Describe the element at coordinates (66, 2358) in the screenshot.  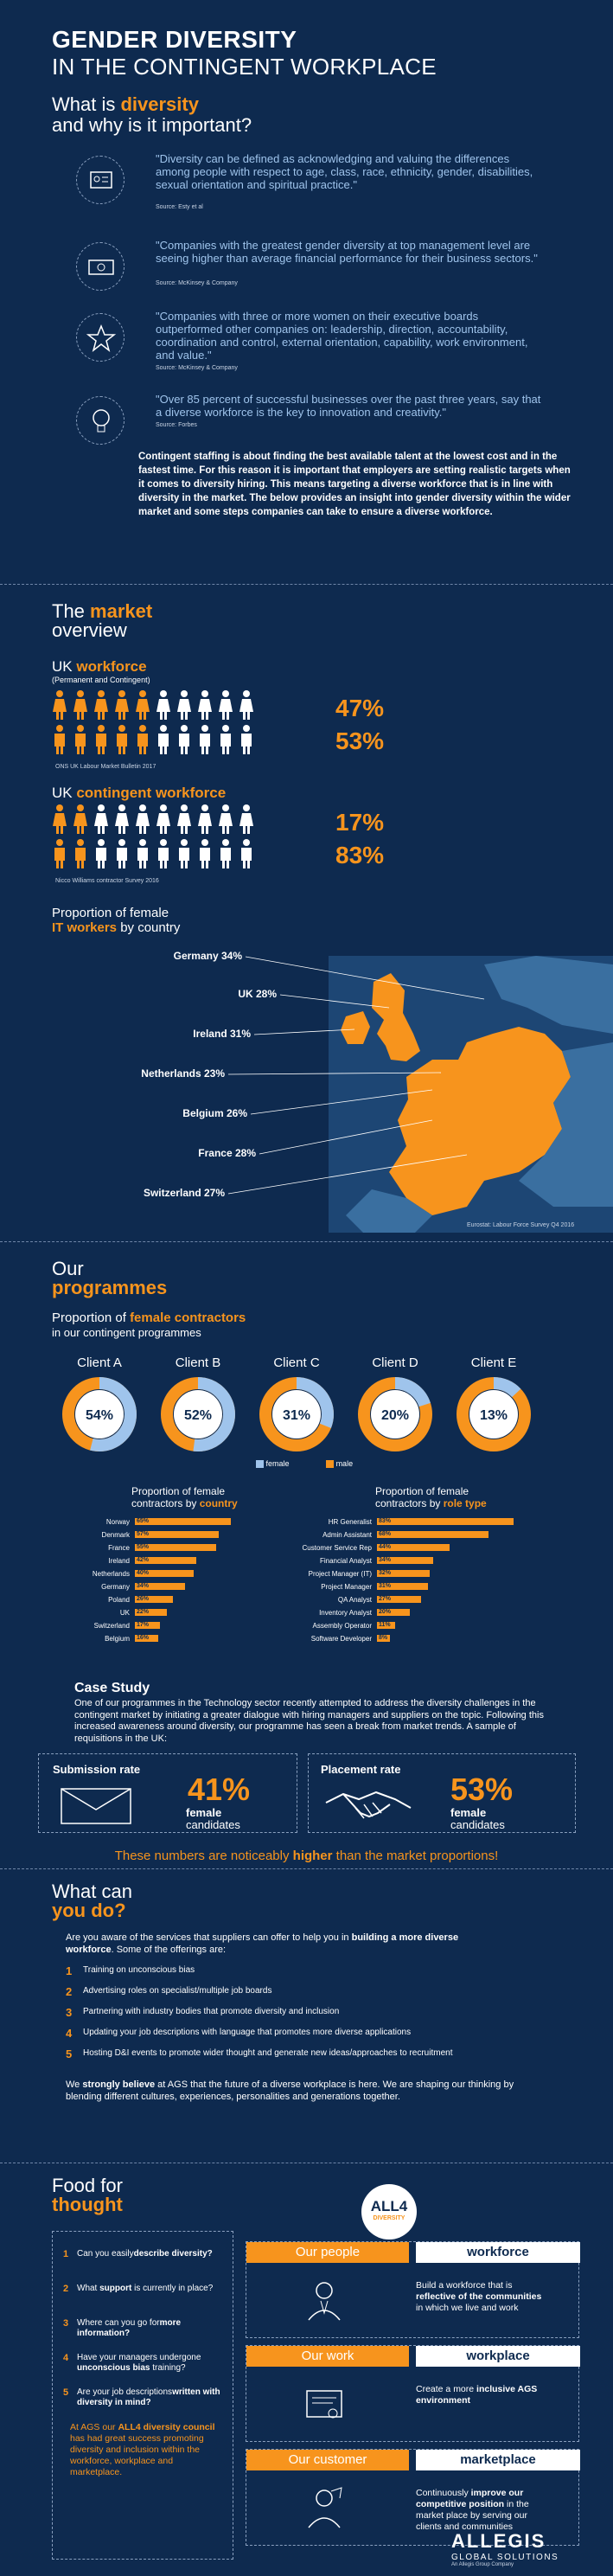
I see `question-number: 4` at that location.